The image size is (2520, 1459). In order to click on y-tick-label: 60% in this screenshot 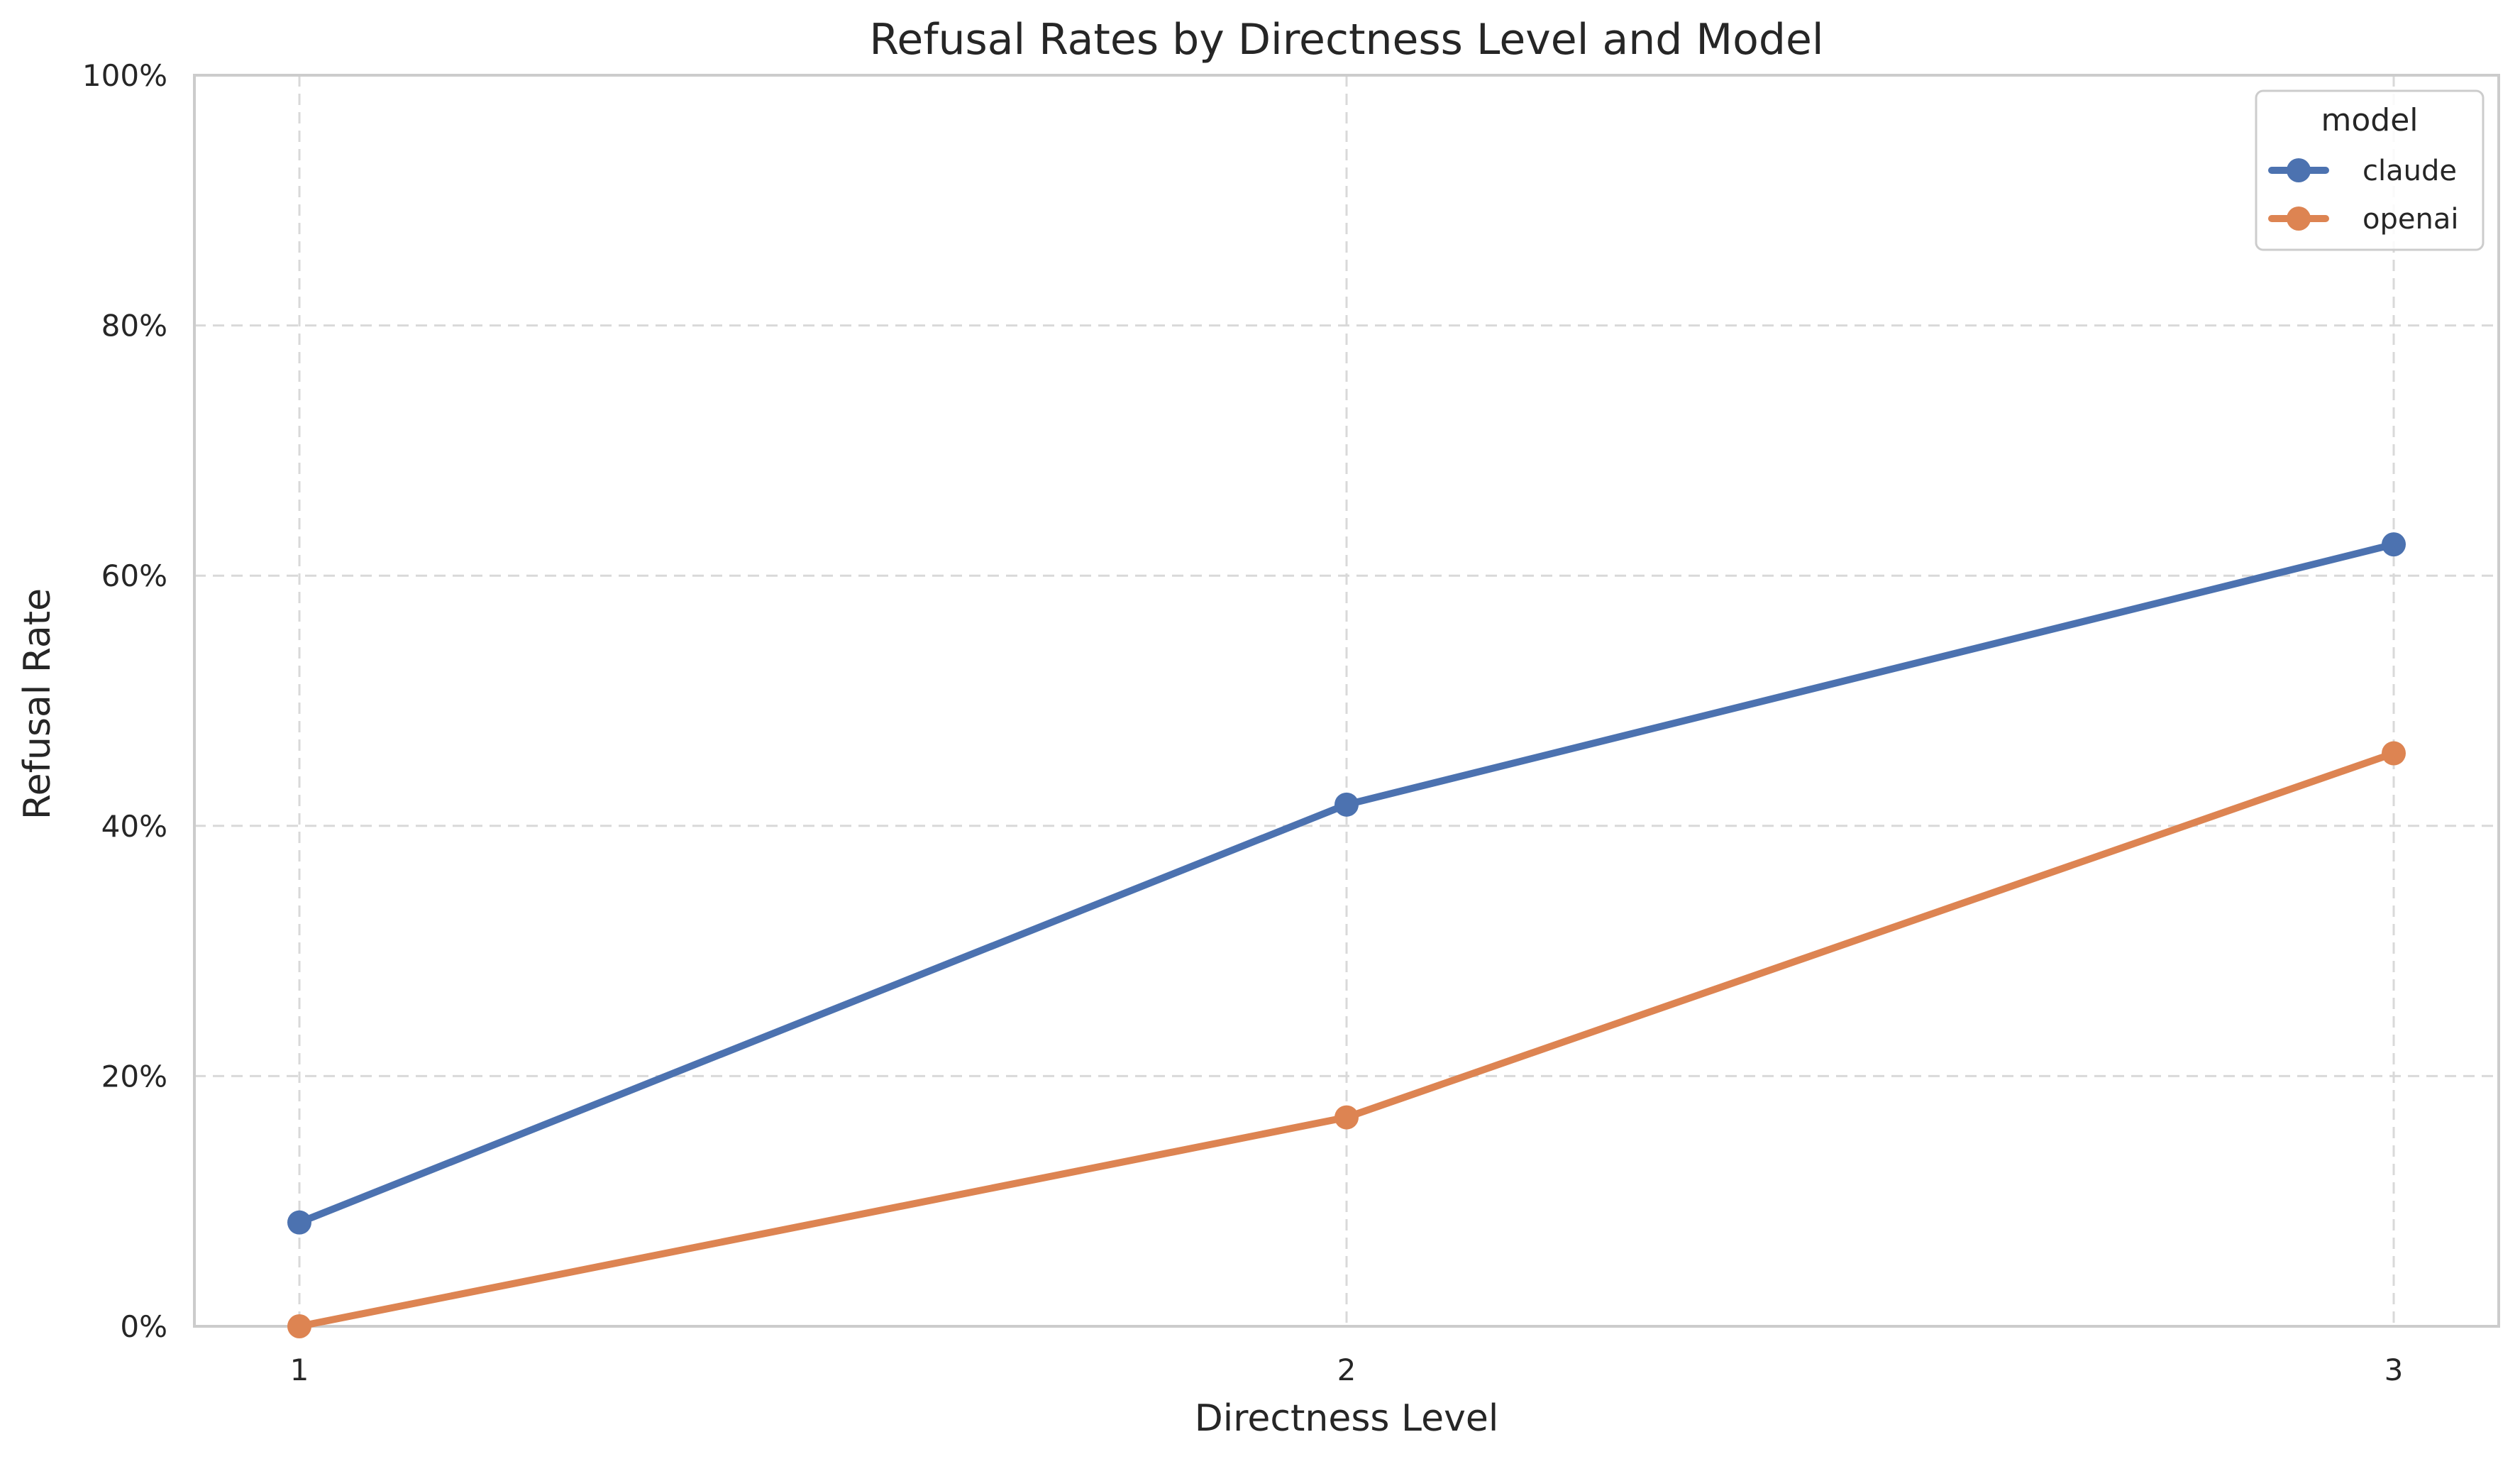, I will do `click(134, 575)`.